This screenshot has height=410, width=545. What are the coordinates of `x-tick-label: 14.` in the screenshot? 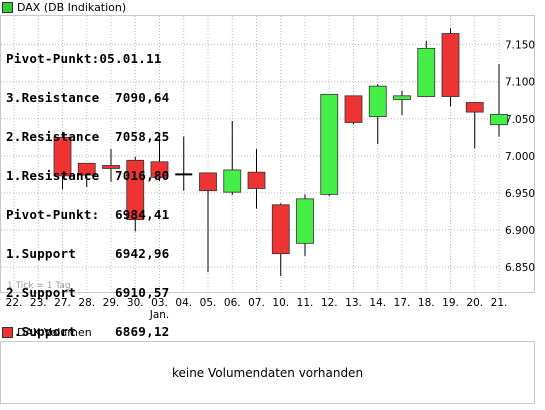 It's located at (377, 303).